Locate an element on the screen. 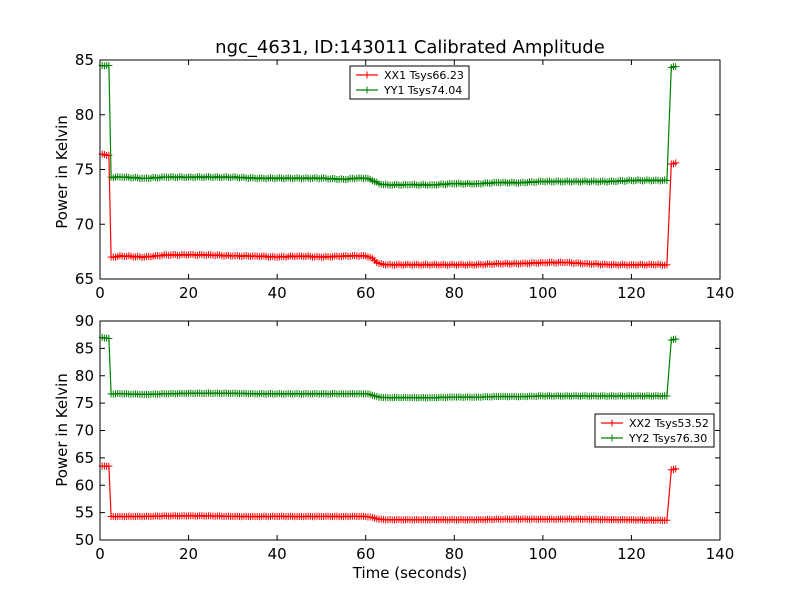  bottom-y-axis-label: Power in Kelvin is located at coordinates (62, 430).